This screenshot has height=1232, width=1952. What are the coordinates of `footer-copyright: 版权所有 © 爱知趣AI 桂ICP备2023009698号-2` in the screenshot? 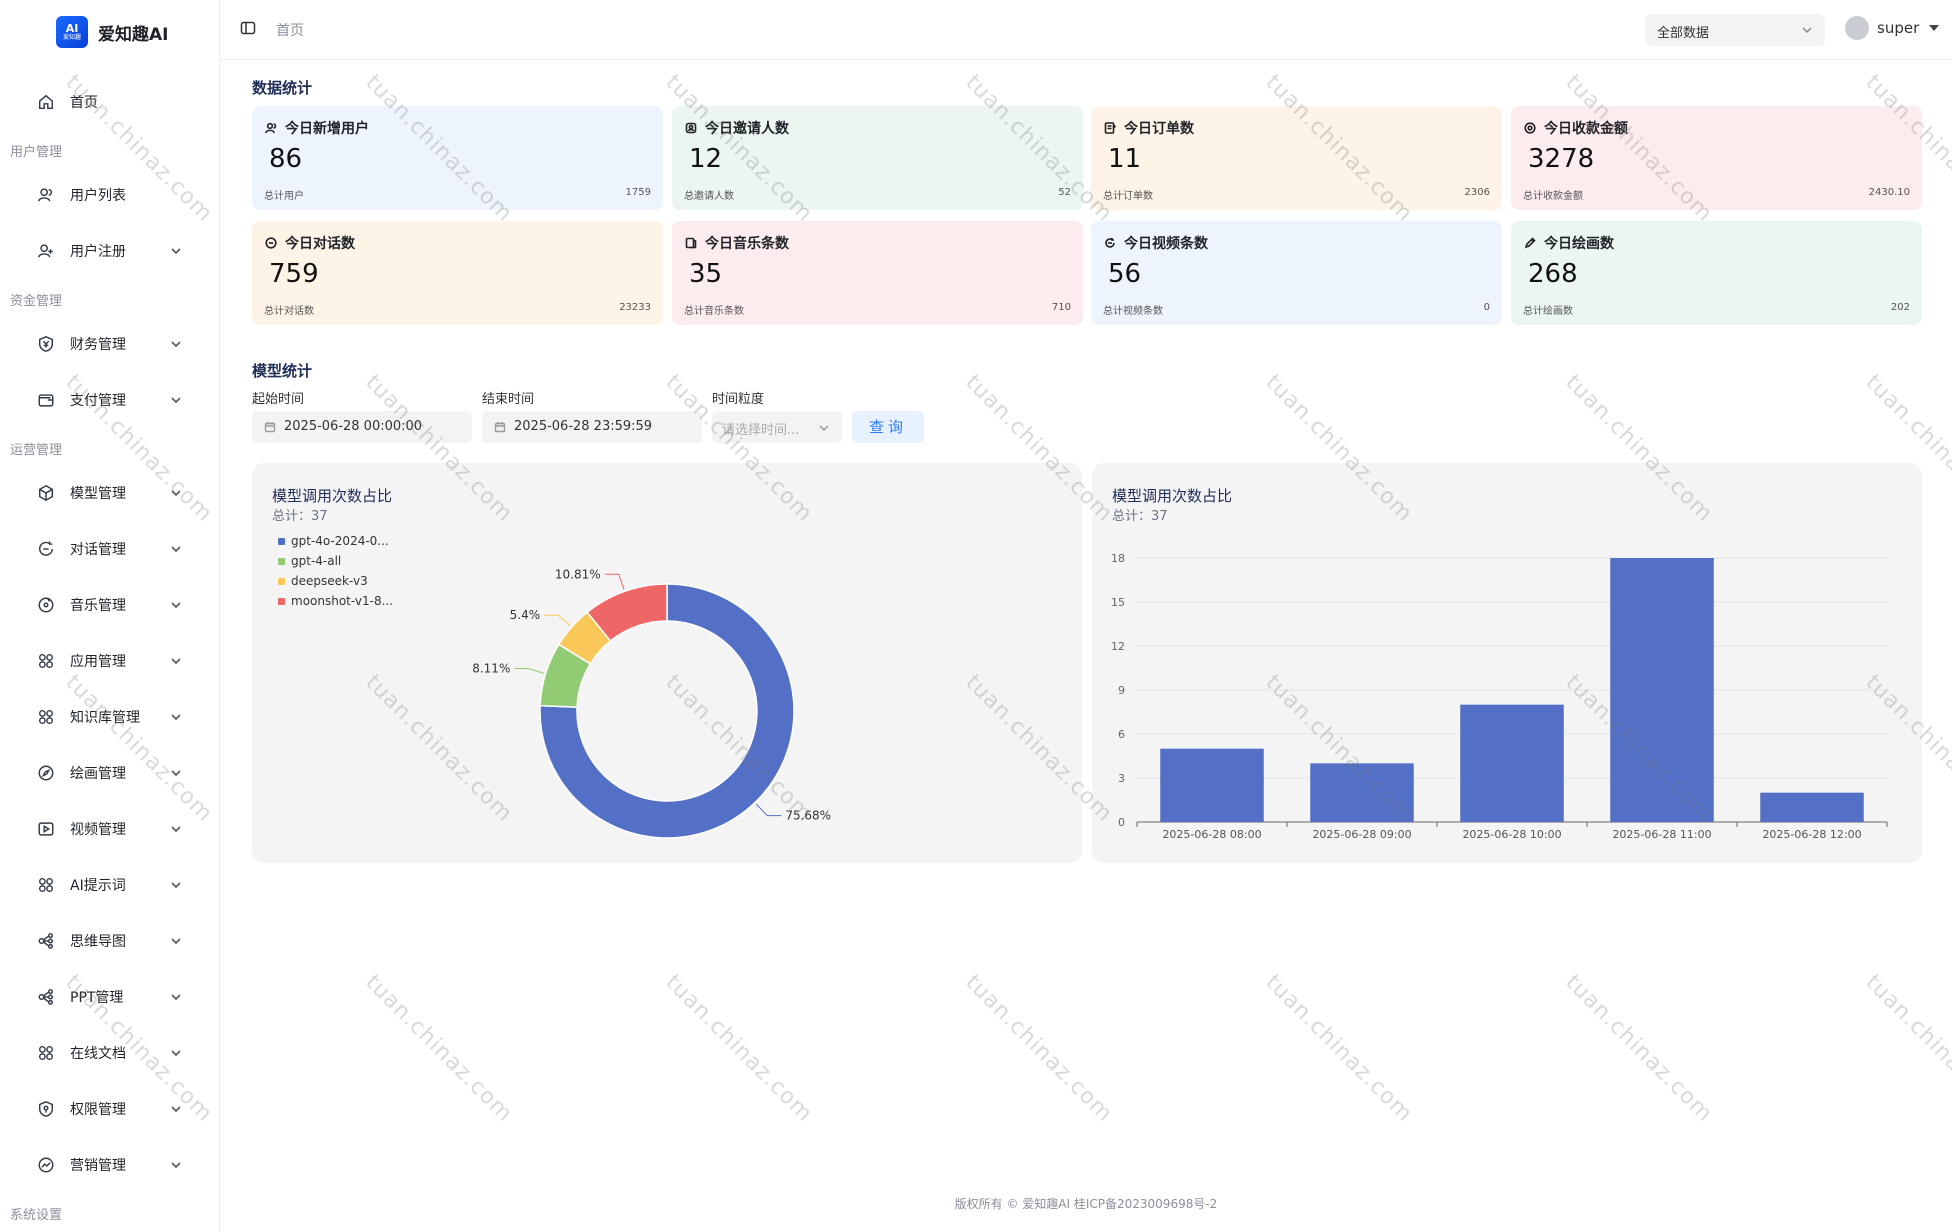 It's located at (1086, 1204).